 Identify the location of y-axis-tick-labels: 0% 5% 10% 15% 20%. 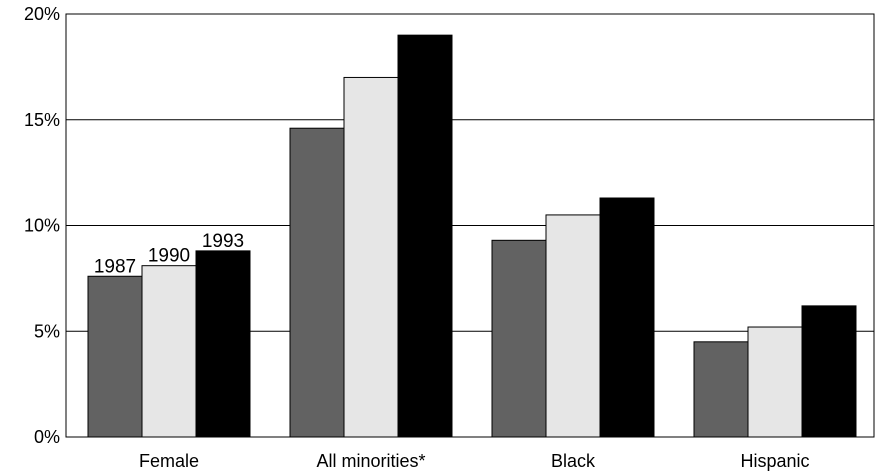
(42, 225).